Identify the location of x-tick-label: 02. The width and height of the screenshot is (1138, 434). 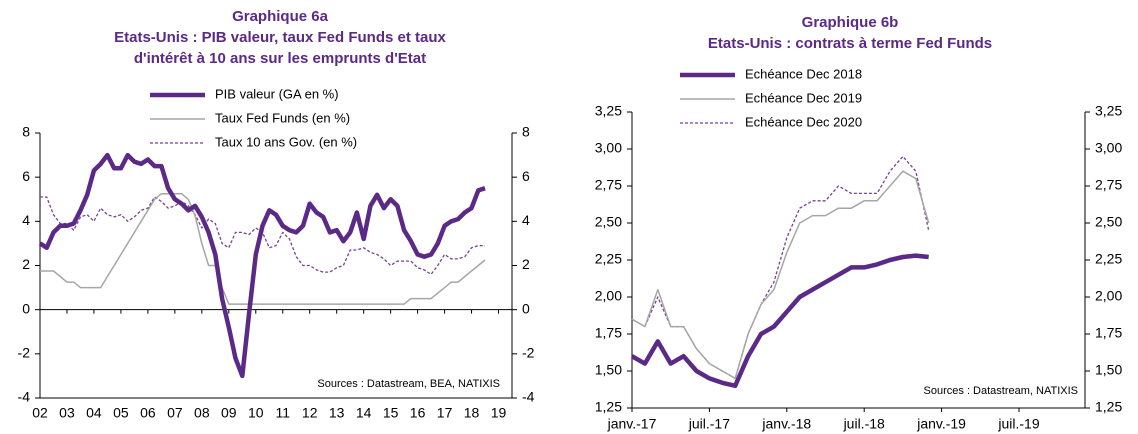
(40, 413).